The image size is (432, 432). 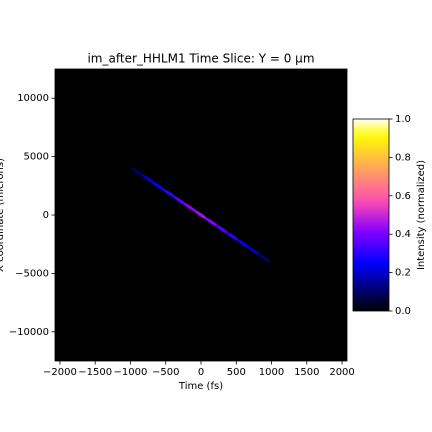 I want to click on x-tick-label: 2000, so click(x=341, y=372).